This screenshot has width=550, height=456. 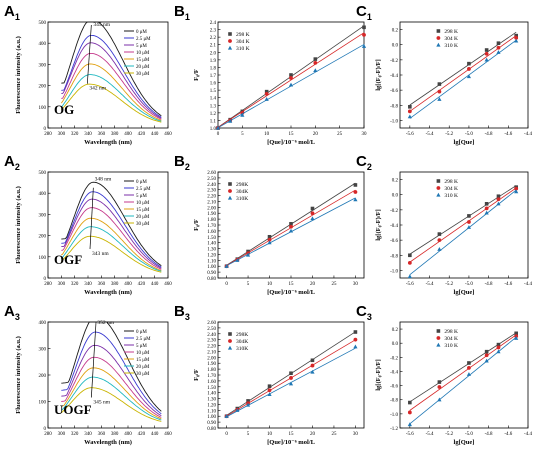 What do you see at coordinates (211, 323) in the screenshot?
I see `y-tick-label: 2.60` at bounding box center [211, 323].